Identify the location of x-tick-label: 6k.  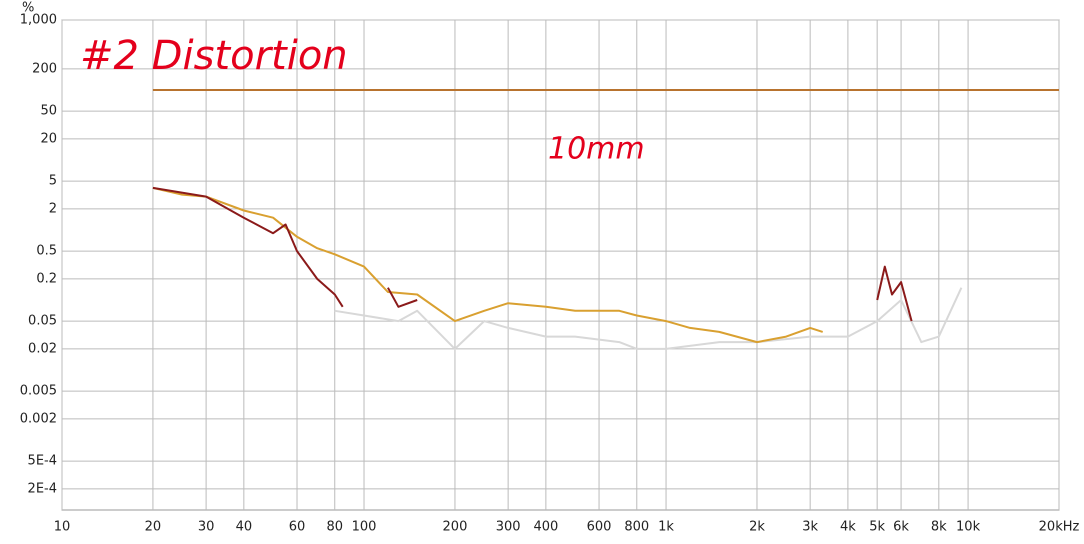
(901, 527).